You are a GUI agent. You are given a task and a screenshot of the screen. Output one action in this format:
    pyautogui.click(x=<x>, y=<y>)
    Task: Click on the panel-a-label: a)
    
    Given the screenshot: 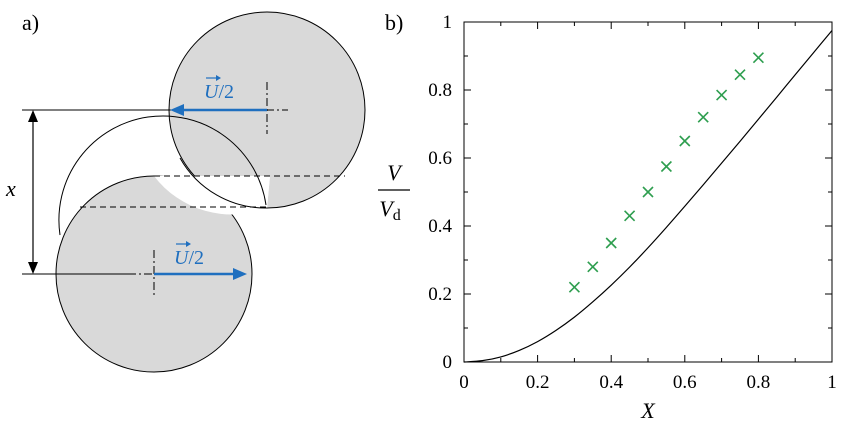 What is the action you would take?
    pyautogui.click(x=30, y=22)
    